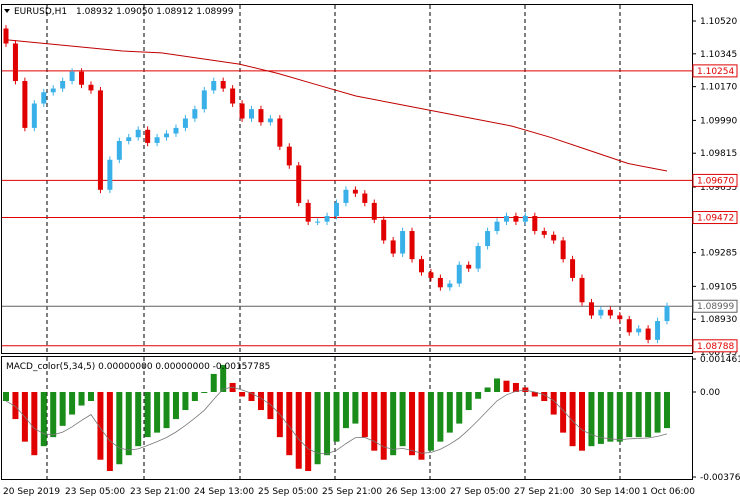  I want to click on price-tick-label: 1.08755, so click(718, 353).